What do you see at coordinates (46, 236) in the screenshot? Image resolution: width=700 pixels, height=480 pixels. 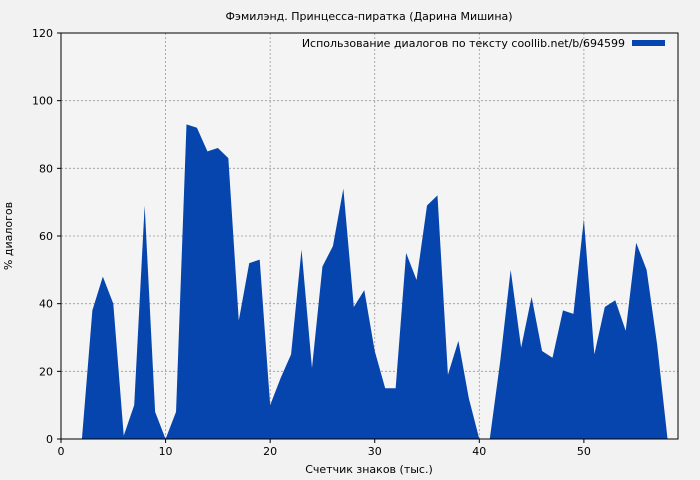 I see `y-tick-label: 60` at bounding box center [46, 236].